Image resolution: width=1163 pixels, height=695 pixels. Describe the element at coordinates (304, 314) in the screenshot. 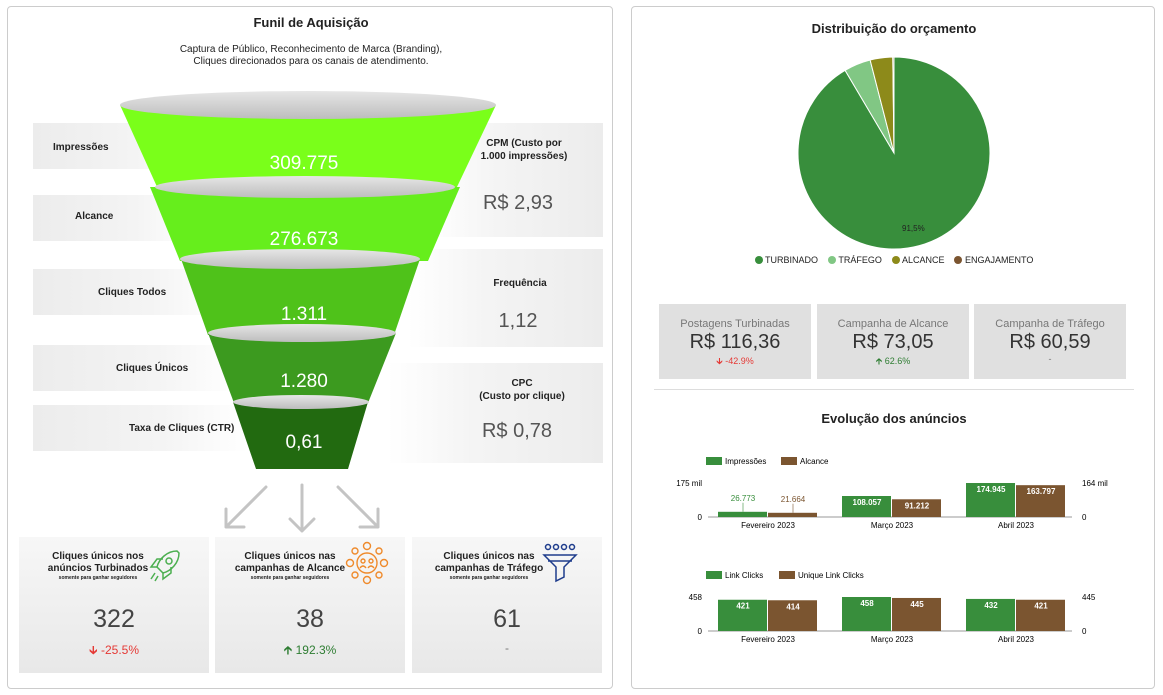

I see `stage-value-cliques-todos: 1.311` at that location.